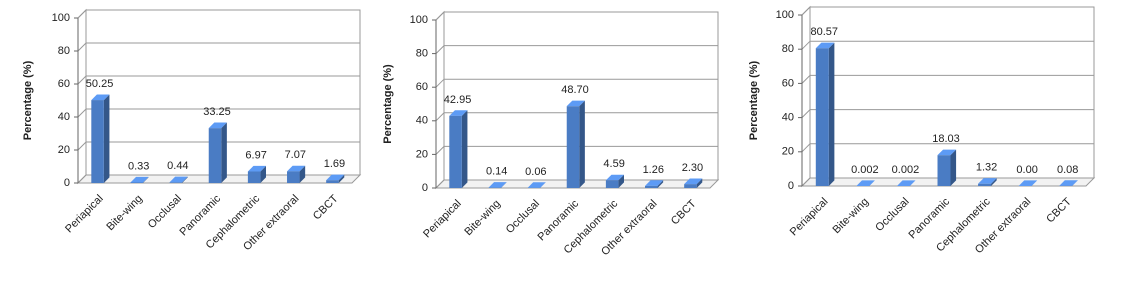 Image resolution: width=1124 pixels, height=292 pixels. Describe the element at coordinates (1067, 170) in the screenshot. I see `value-label: 0.08` at that location.